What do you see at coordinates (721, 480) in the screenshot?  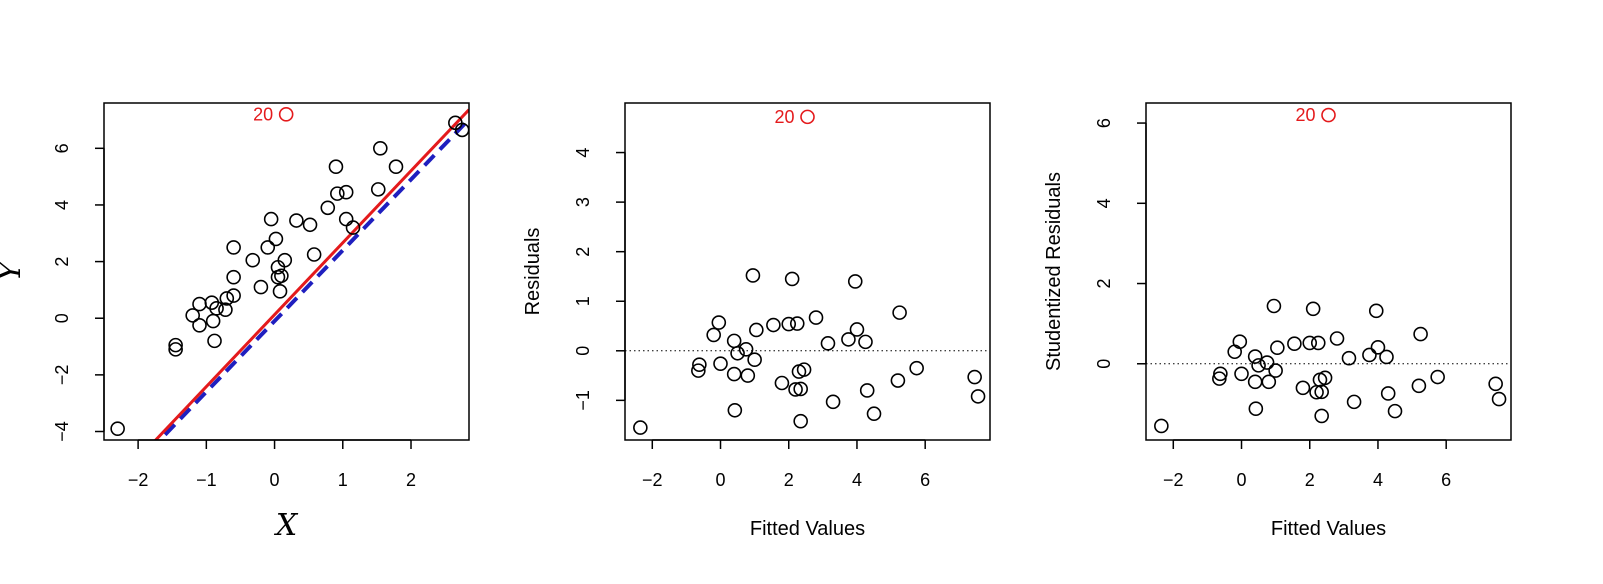 I see `x-tick-label: 0` at bounding box center [721, 480].